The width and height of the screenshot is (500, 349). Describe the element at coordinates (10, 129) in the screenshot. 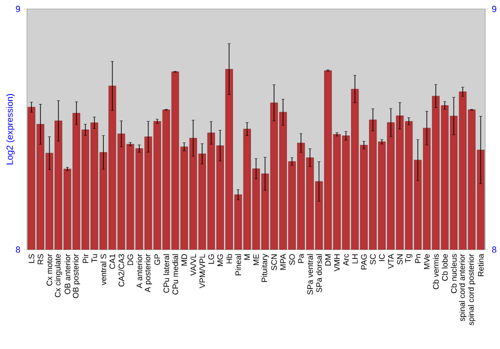

I see `y-axis-title: Log2 (expression)` at that location.